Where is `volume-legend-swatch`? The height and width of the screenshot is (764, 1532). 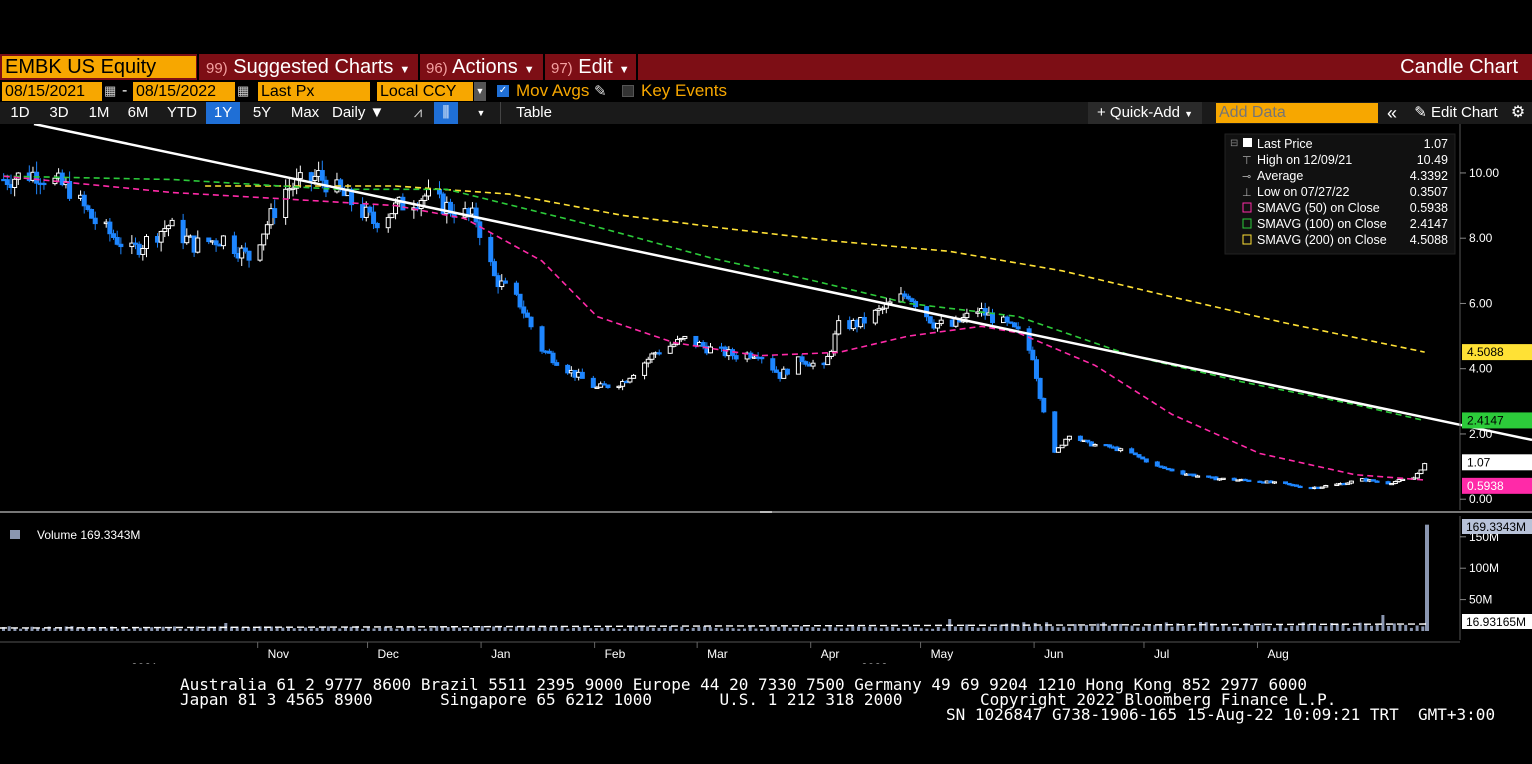 volume-legend-swatch is located at coordinates (15, 534).